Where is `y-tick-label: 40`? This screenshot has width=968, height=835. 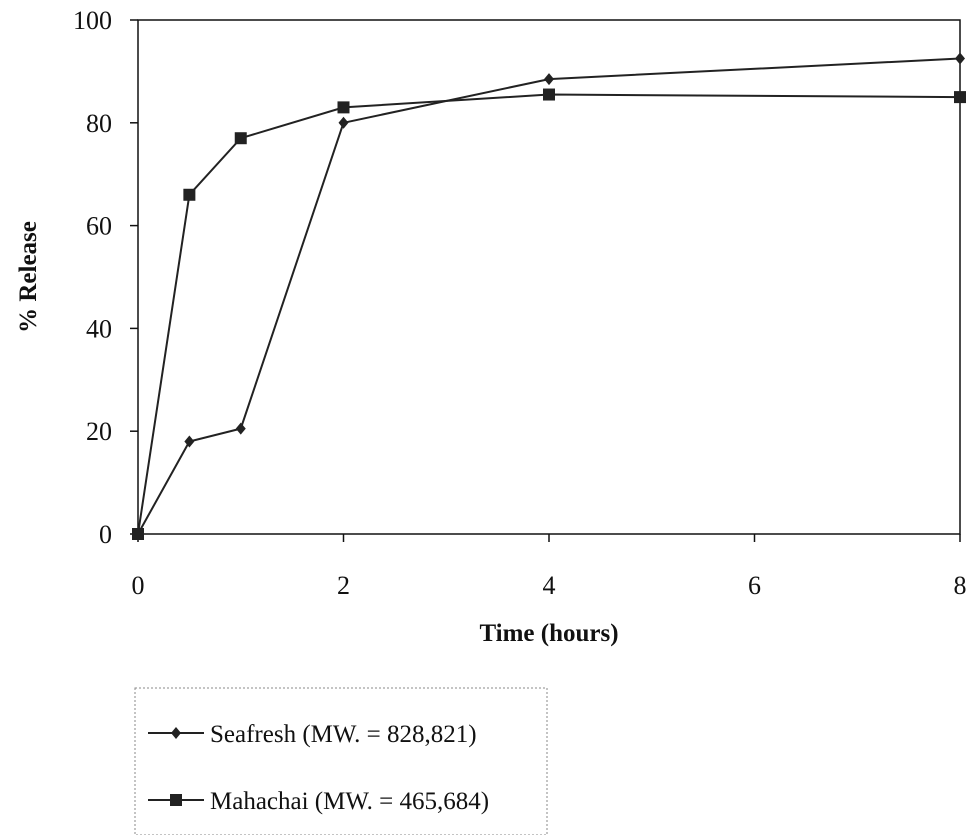
y-tick-label: 40 is located at coordinates (99, 328).